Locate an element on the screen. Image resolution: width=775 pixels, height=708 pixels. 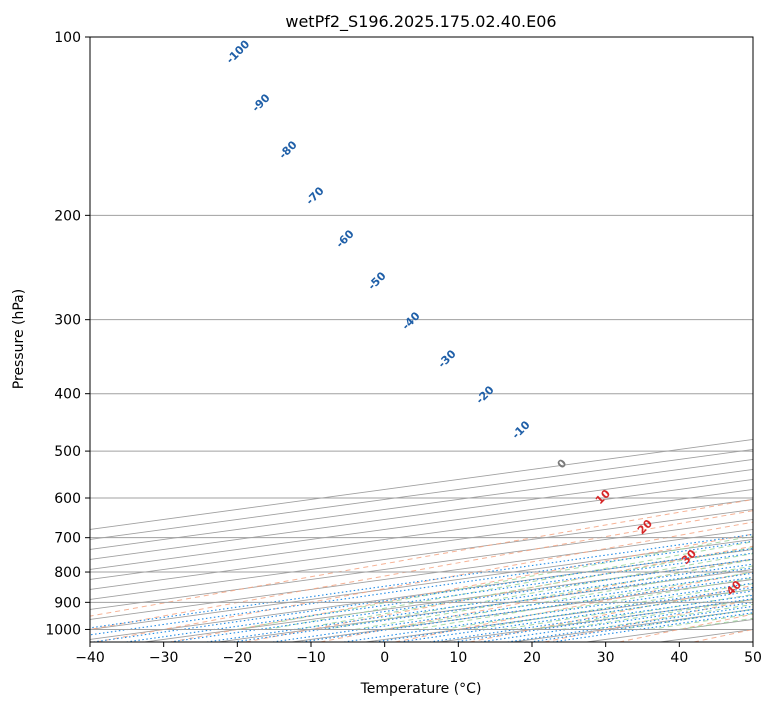
x-tick-label: −30 is located at coordinates (164, 658).